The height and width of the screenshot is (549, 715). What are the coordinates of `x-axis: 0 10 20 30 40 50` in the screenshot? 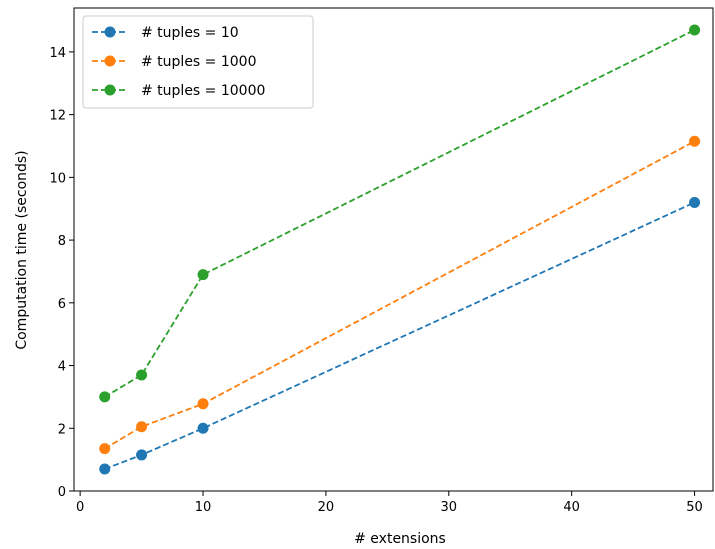 It's located at (389, 503).